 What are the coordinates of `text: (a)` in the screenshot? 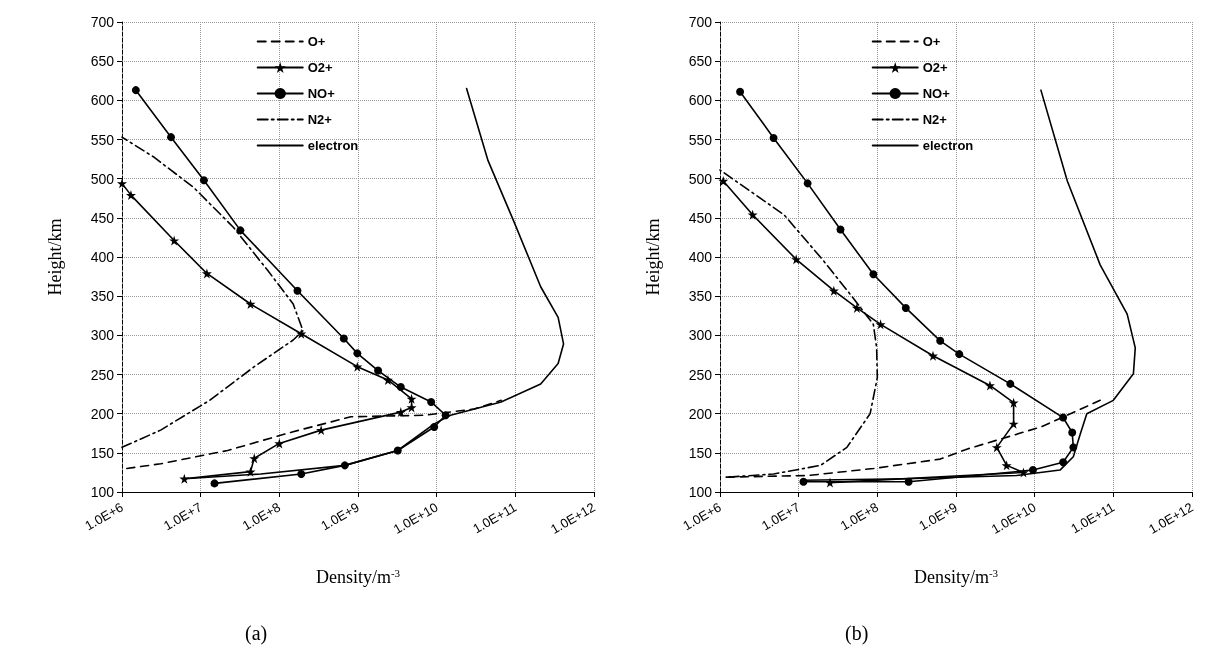 It's located at (256, 633).